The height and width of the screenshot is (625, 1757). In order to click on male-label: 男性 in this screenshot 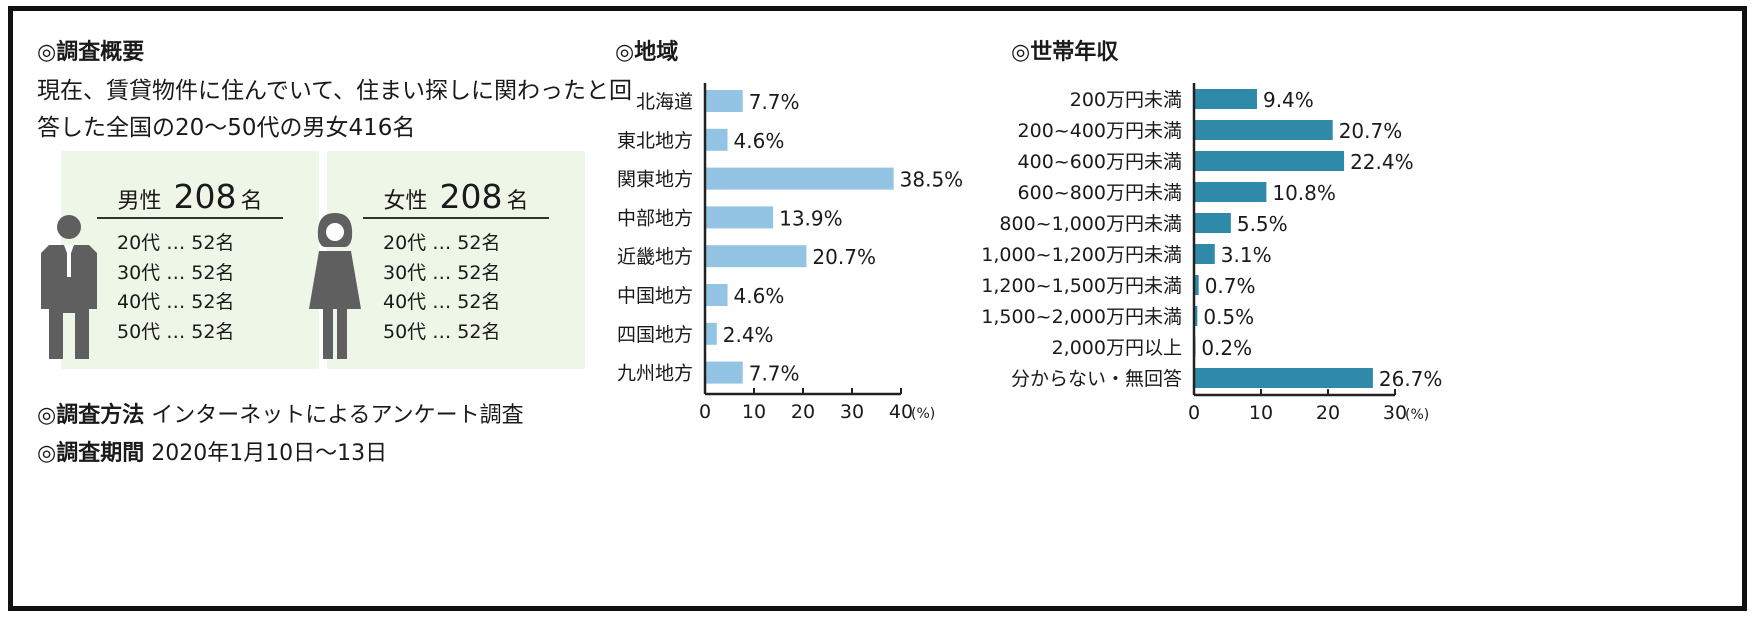, I will do `click(139, 201)`.